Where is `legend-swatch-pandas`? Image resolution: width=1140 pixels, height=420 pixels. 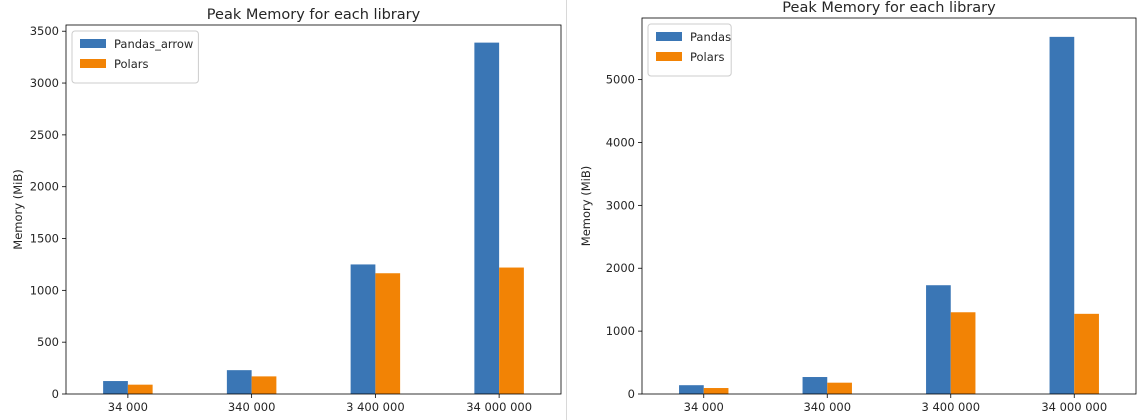 legend-swatch-pandas is located at coordinates (669, 36).